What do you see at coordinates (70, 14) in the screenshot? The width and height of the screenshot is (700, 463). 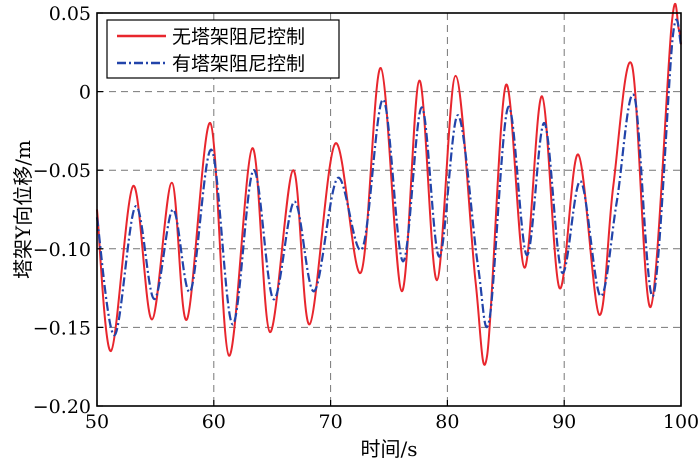 I see `y-tick-label: 0.05` at bounding box center [70, 14].